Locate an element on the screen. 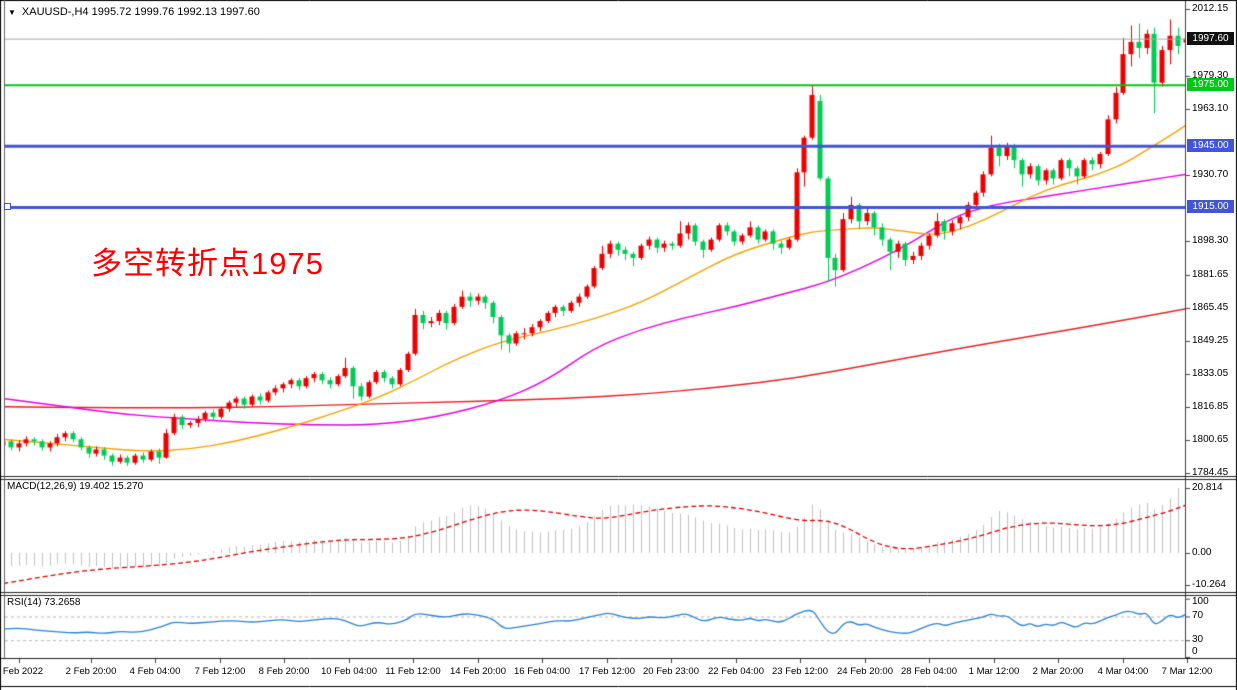 The image size is (1237, 690). price-axis-label: 1849.25 is located at coordinates (1210, 340).